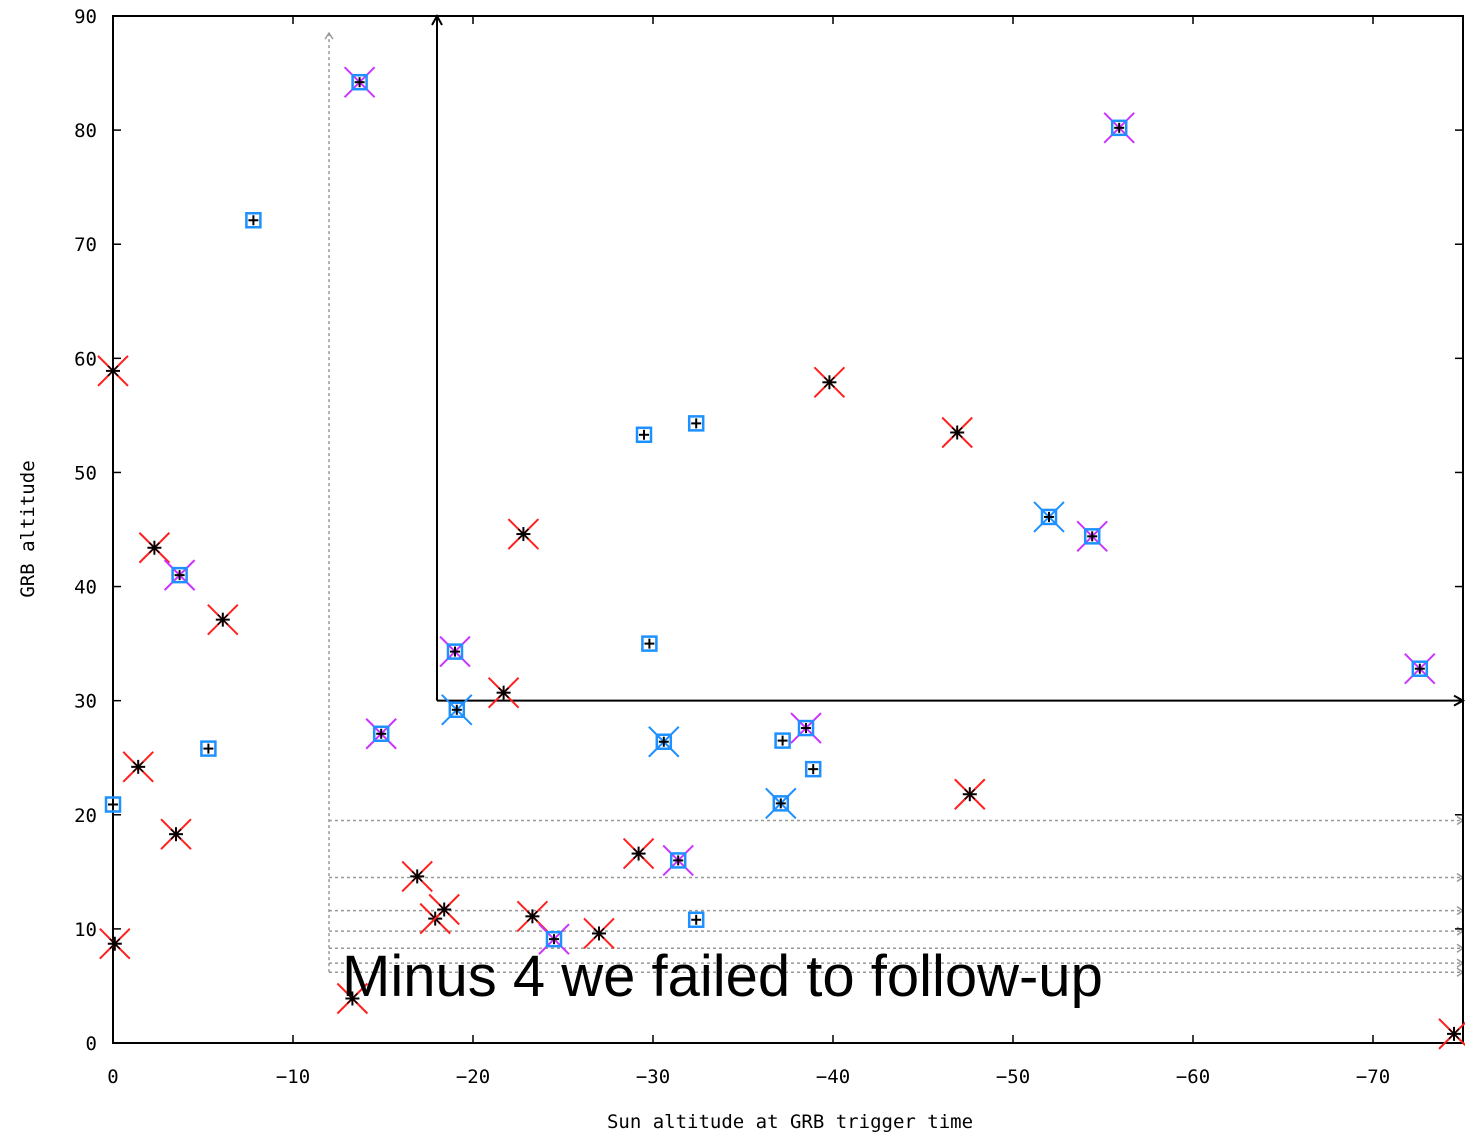 The width and height of the screenshot is (1465, 1136). I want to click on y-tick-label: 80, so click(85, 131).